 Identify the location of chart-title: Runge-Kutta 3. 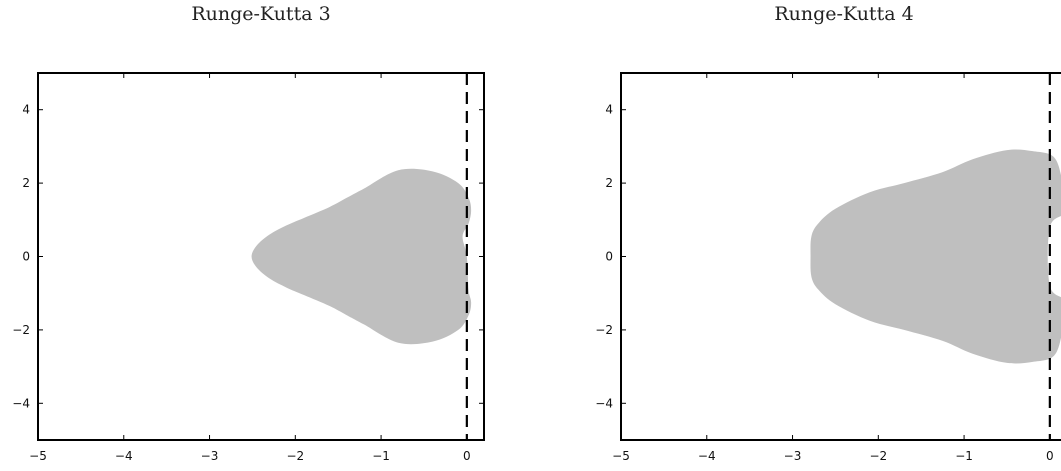
(260, 14).